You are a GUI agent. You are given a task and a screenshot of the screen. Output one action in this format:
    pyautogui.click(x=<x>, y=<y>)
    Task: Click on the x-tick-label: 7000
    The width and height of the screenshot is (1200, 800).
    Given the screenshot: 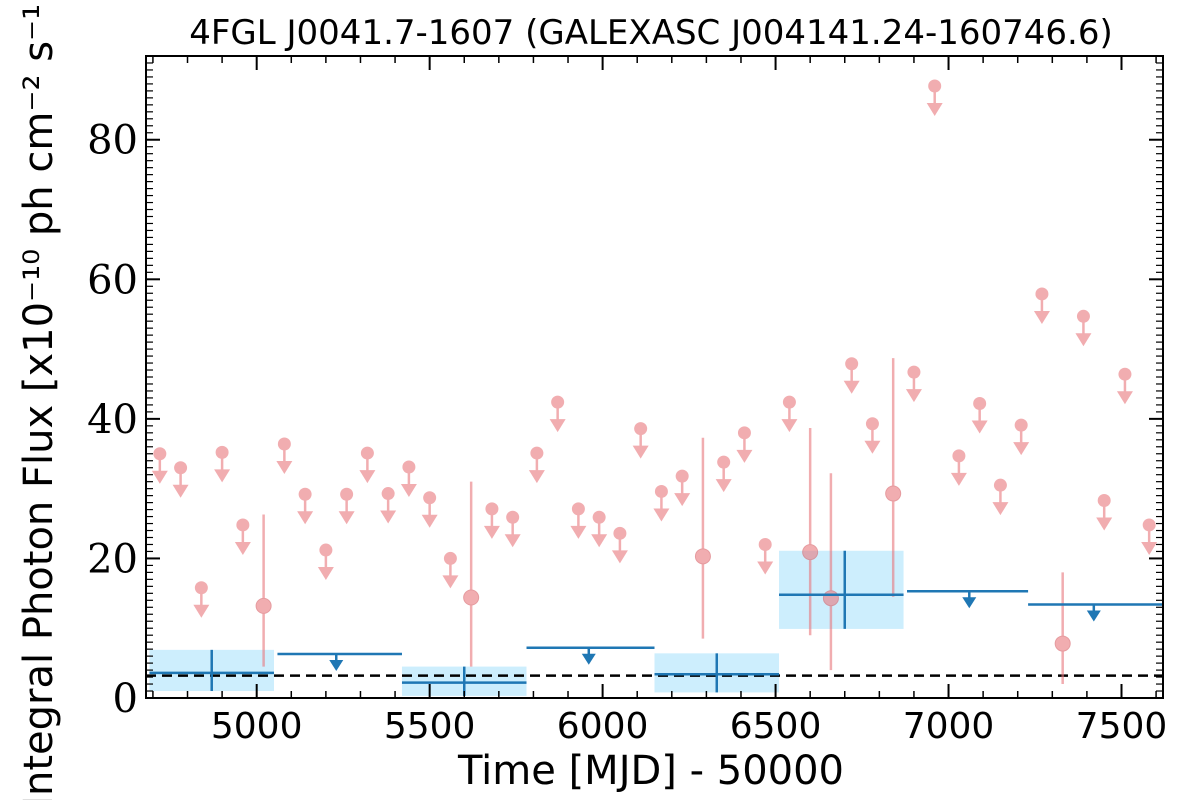 What is the action you would take?
    pyautogui.click(x=949, y=726)
    